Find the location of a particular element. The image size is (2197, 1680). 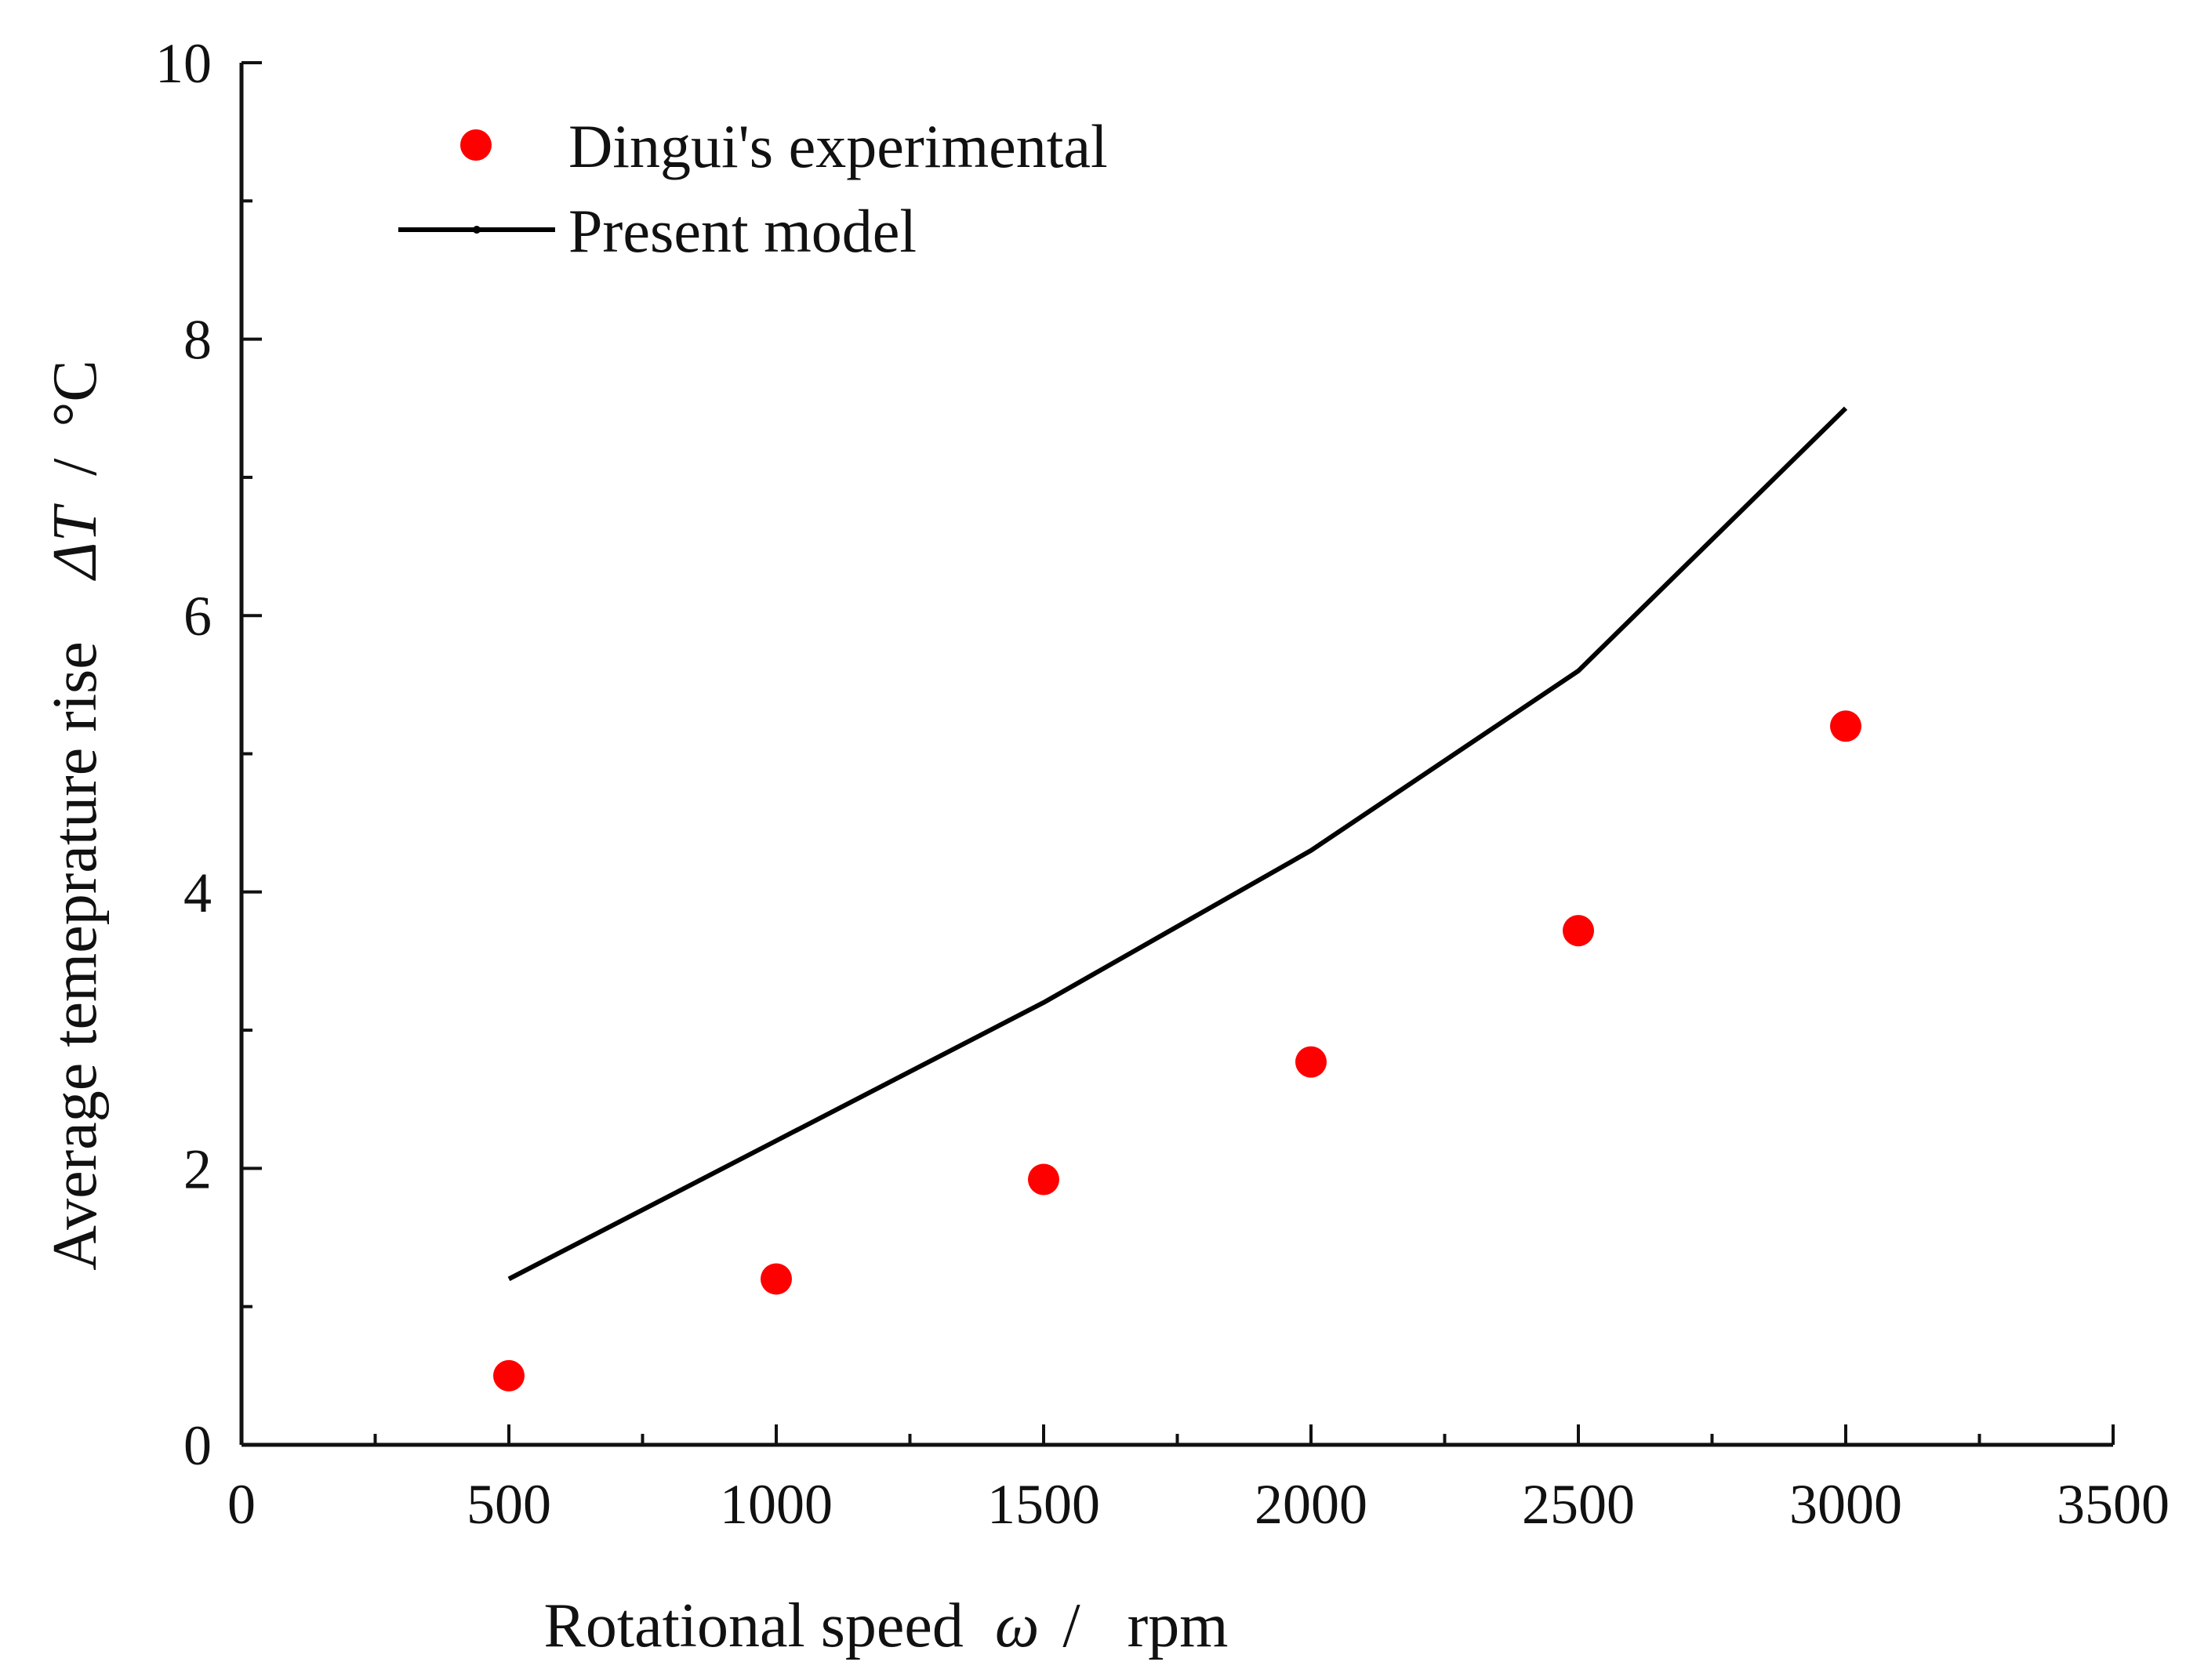

legend: Dingui's experimental Present model is located at coordinates (753, 188).